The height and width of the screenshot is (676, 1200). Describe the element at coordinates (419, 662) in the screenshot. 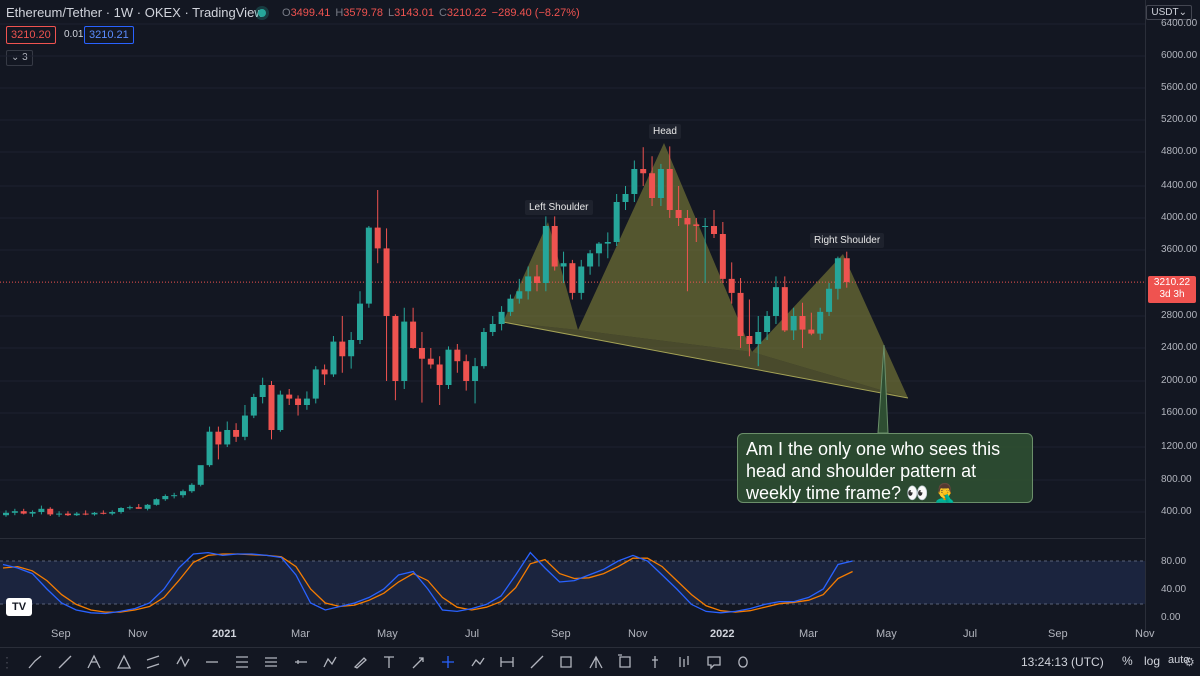

I see `arrow-icon` at that location.